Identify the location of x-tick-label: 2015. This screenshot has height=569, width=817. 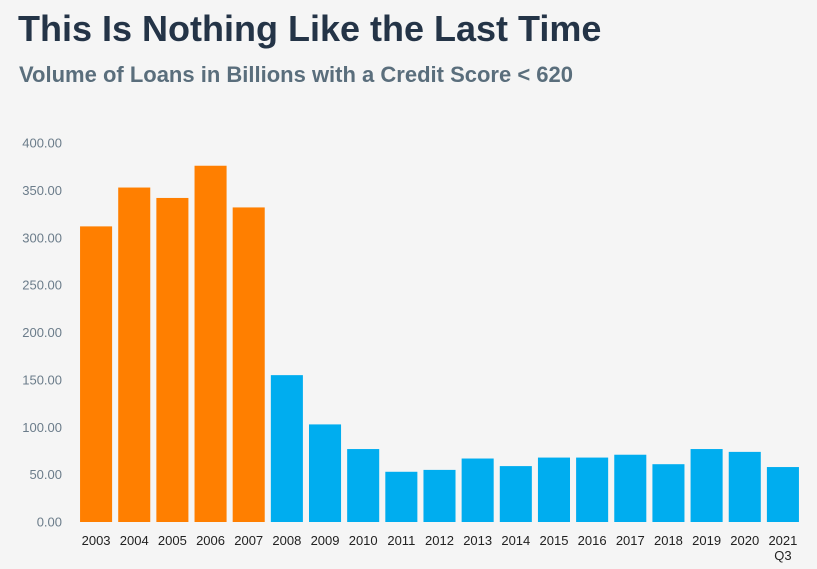
(554, 540).